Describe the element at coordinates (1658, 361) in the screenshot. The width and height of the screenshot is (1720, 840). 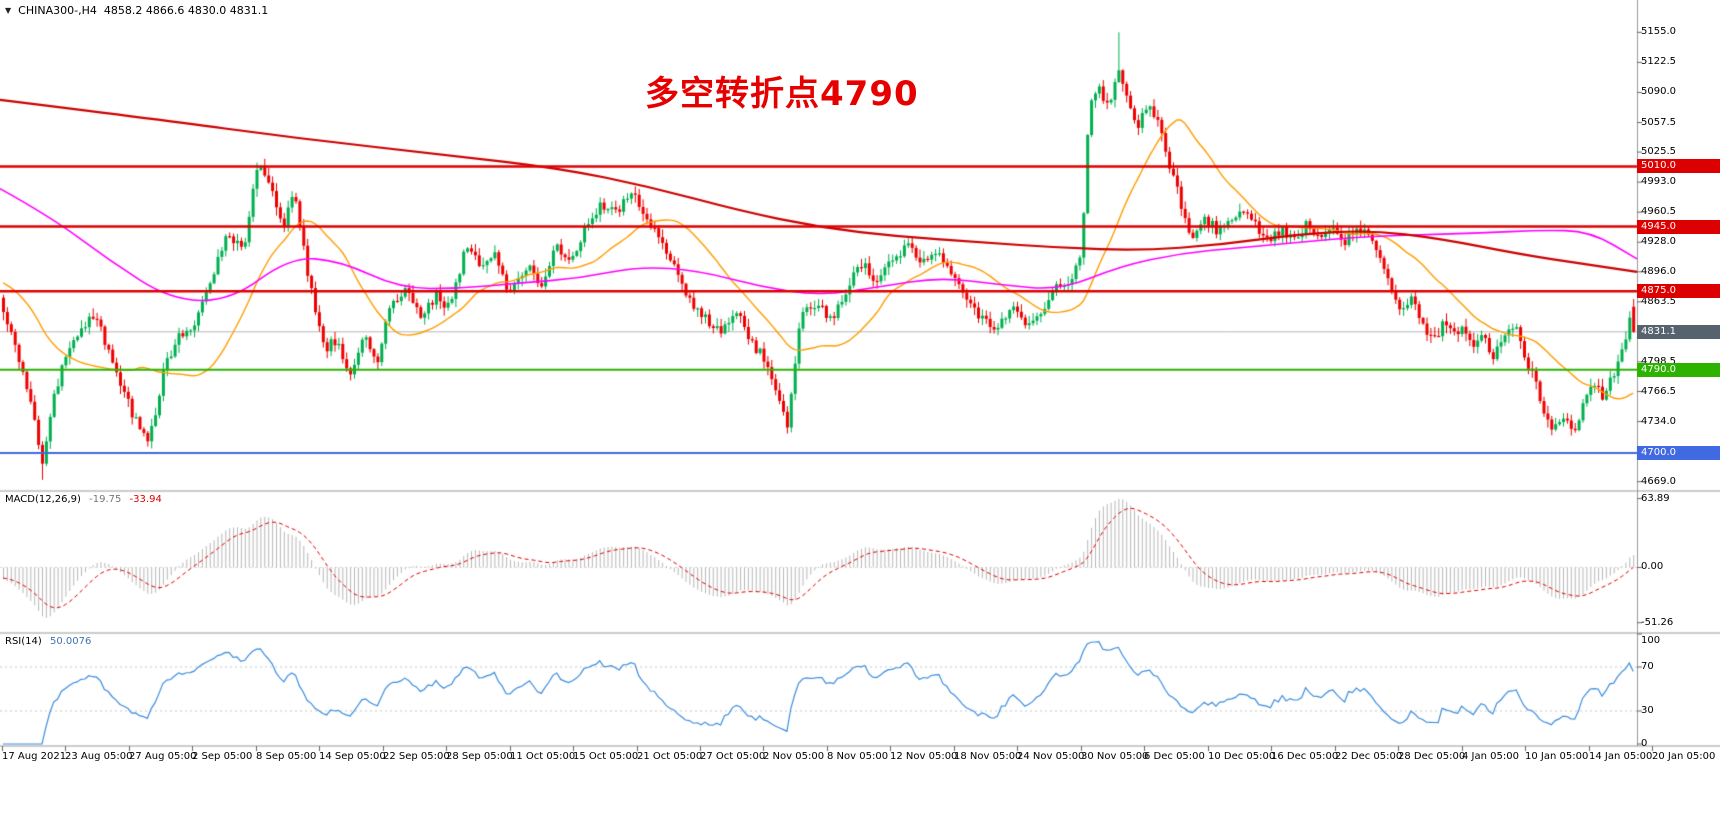
I see `price-axis-label: 4798.5` at that location.